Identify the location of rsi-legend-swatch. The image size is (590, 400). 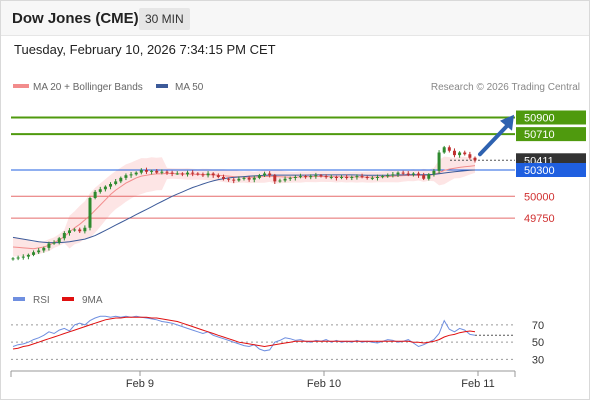
(19, 299).